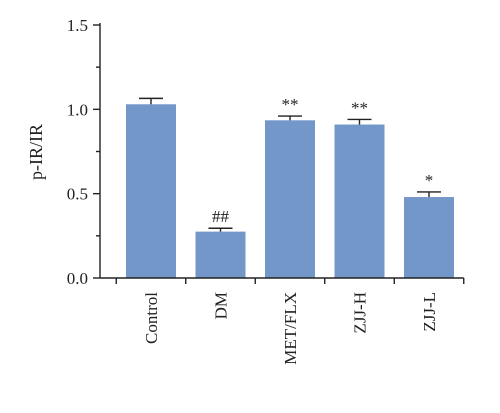 Image resolution: width=500 pixels, height=413 pixels. What do you see at coordinates (360, 313) in the screenshot?
I see `x-category-label-3: ZJJ-H` at bounding box center [360, 313].